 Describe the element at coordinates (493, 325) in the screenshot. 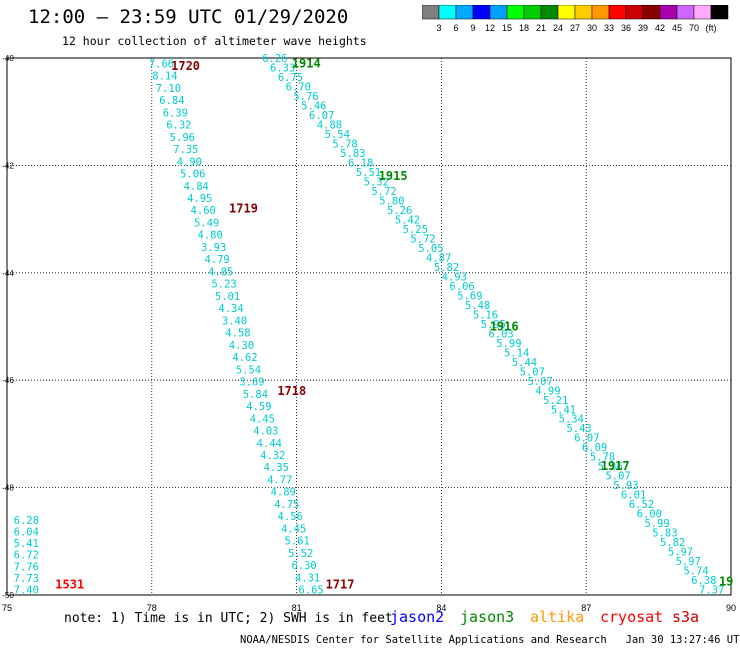

I see `wave-height-value: 5.95` at that location.